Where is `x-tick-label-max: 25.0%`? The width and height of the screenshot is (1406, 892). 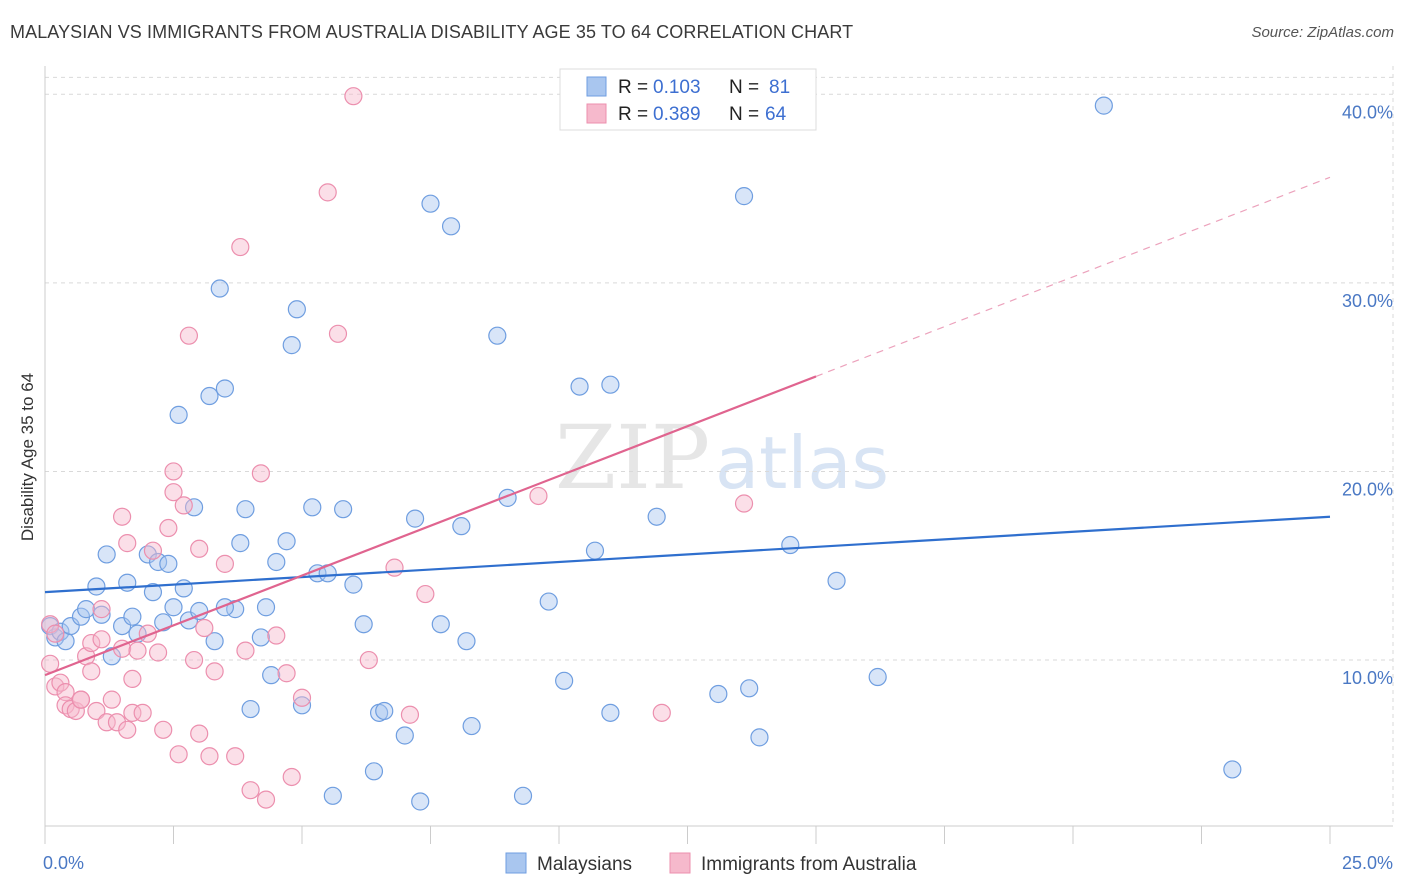 x-tick-label-max: 25.0% is located at coordinates (1367, 863).